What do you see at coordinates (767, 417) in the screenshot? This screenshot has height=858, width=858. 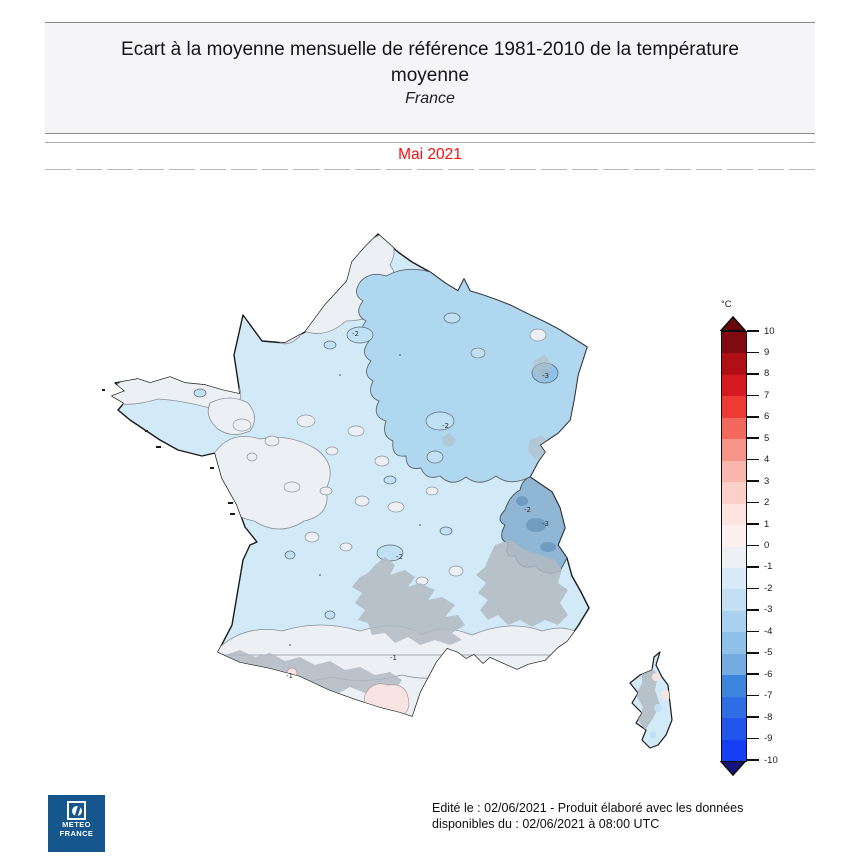 I see `colorbar-tick-label: 6` at bounding box center [767, 417].